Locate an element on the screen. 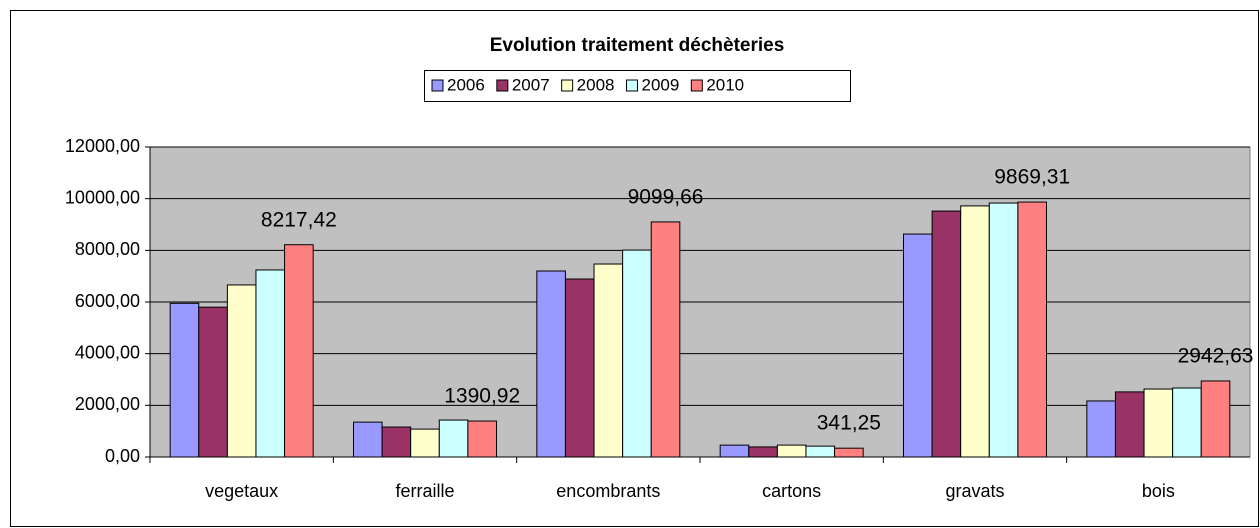 The image size is (1260, 528). x-tick-label: encombrants is located at coordinates (608, 491).